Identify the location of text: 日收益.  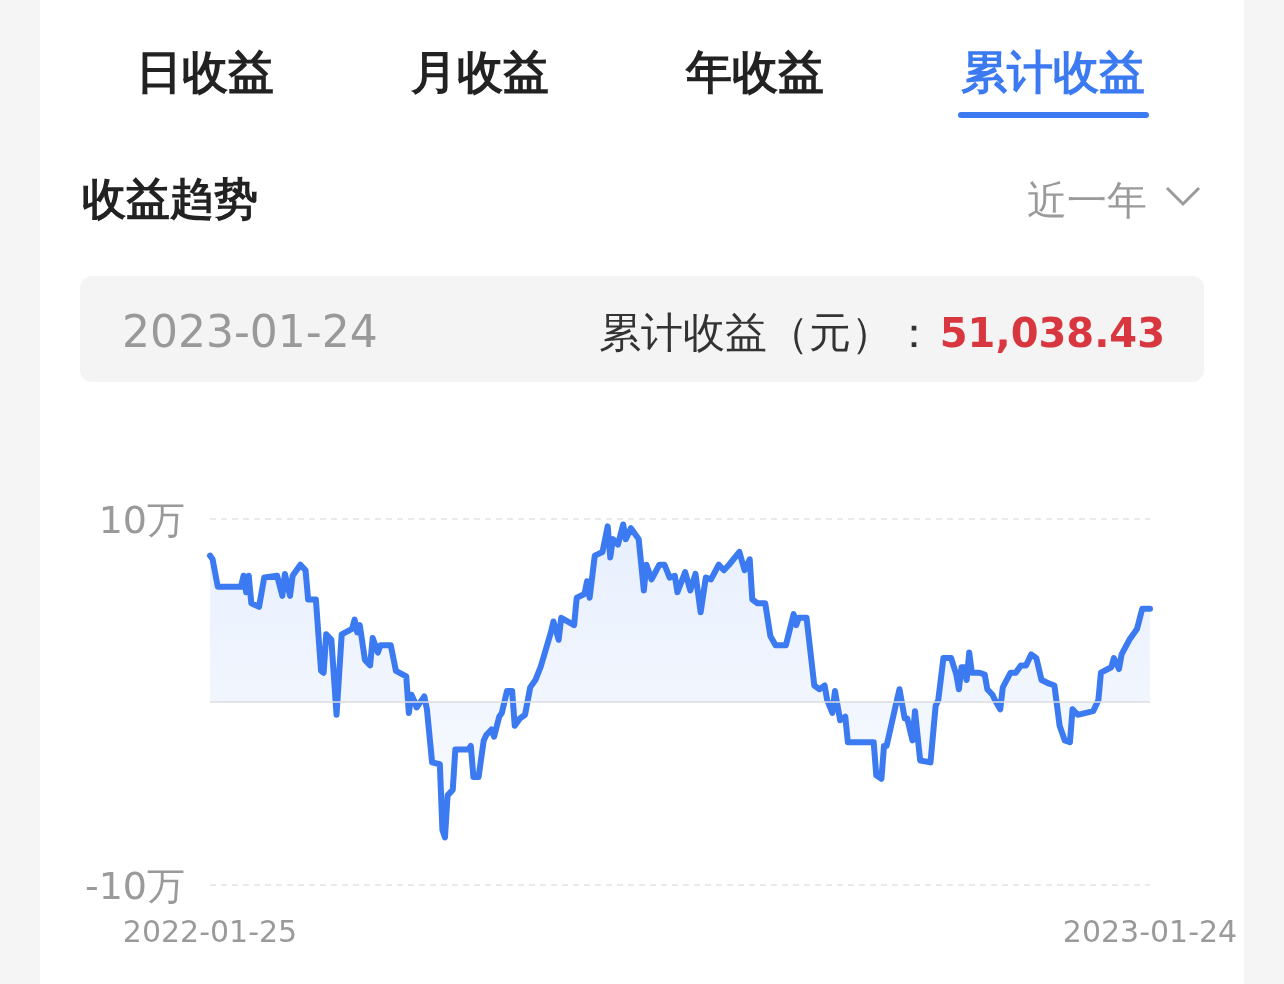
(205, 72).